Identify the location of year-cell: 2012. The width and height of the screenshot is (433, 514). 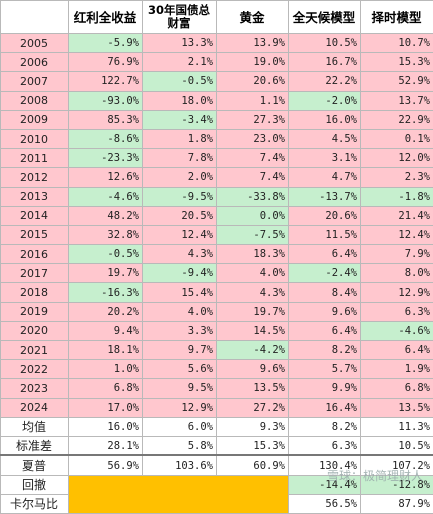
(35, 177).